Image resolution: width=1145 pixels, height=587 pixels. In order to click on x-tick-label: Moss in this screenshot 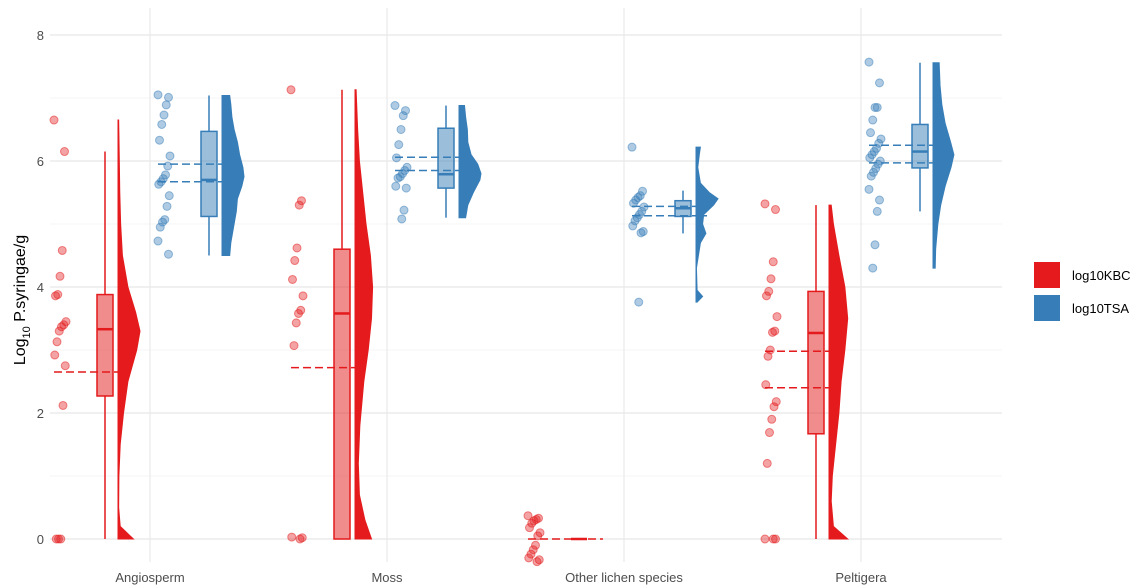, I will do `click(387, 577)`.